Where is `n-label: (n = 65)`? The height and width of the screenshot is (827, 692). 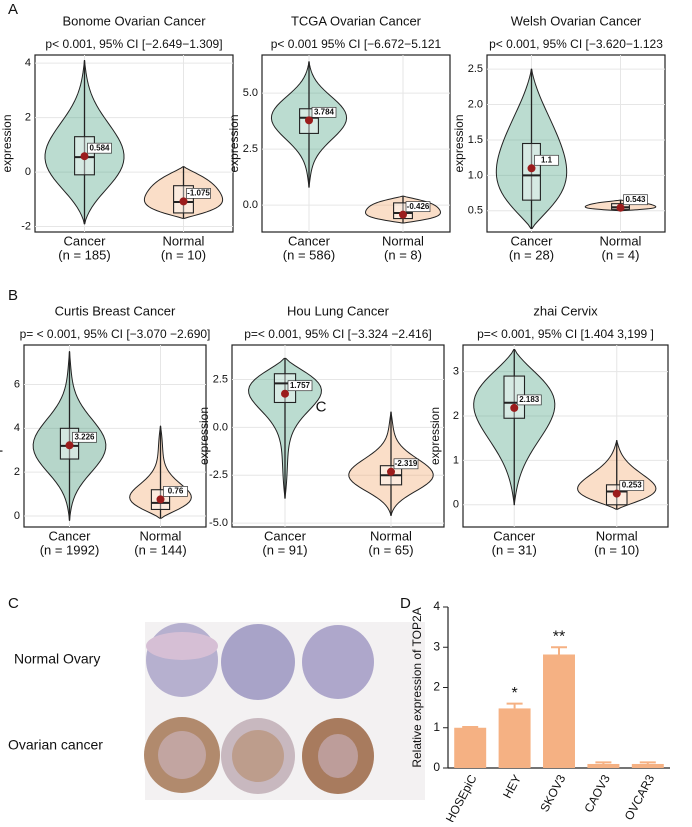
n-label: (n = 65) is located at coordinates (390, 549).